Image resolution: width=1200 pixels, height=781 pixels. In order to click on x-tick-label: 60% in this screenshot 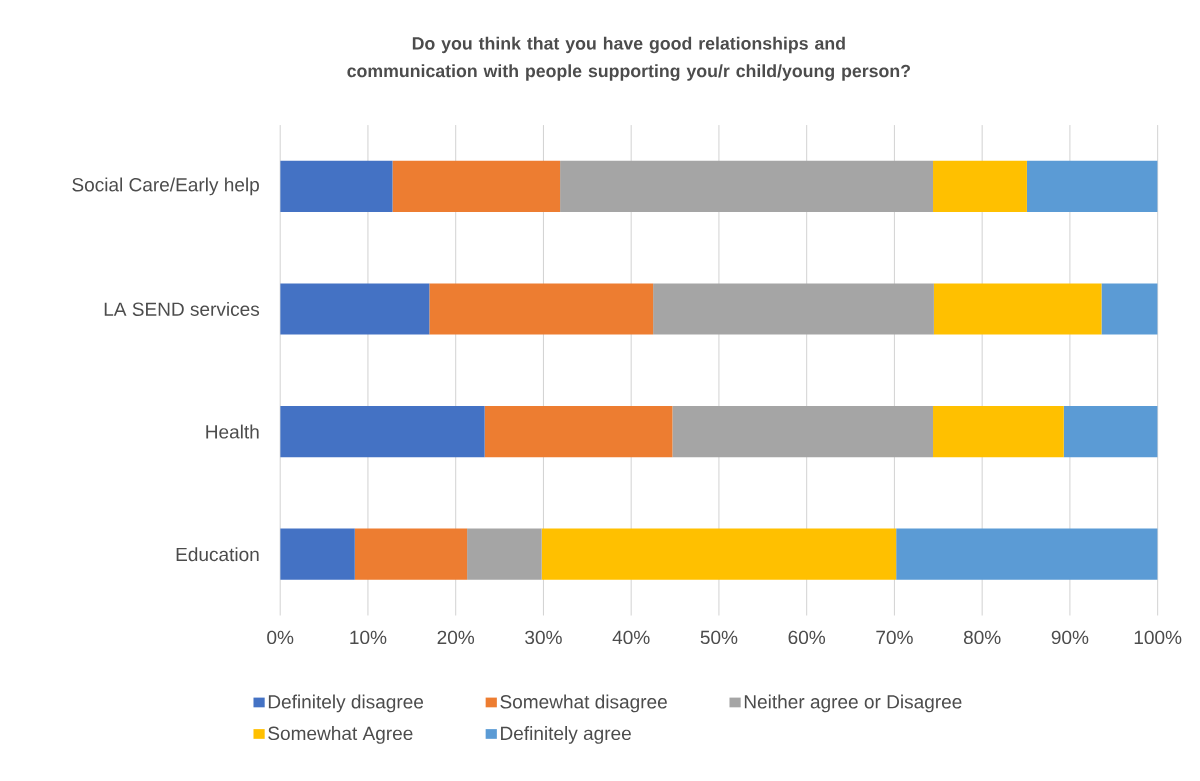, I will do `click(807, 637)`.